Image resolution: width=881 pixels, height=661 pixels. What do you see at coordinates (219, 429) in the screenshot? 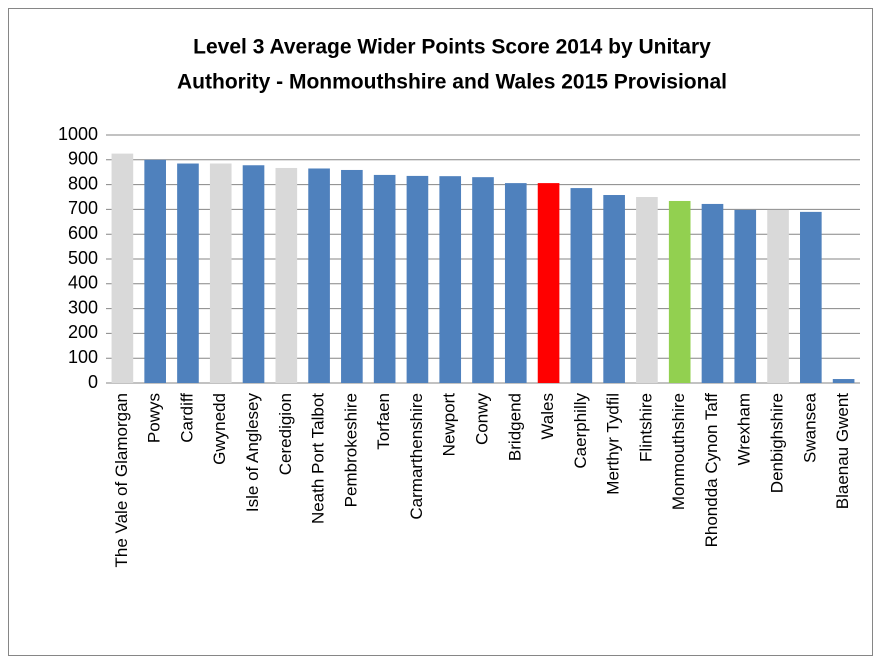
I see `x-tick-label: Gwynedd` at bounding box center [219, 429].